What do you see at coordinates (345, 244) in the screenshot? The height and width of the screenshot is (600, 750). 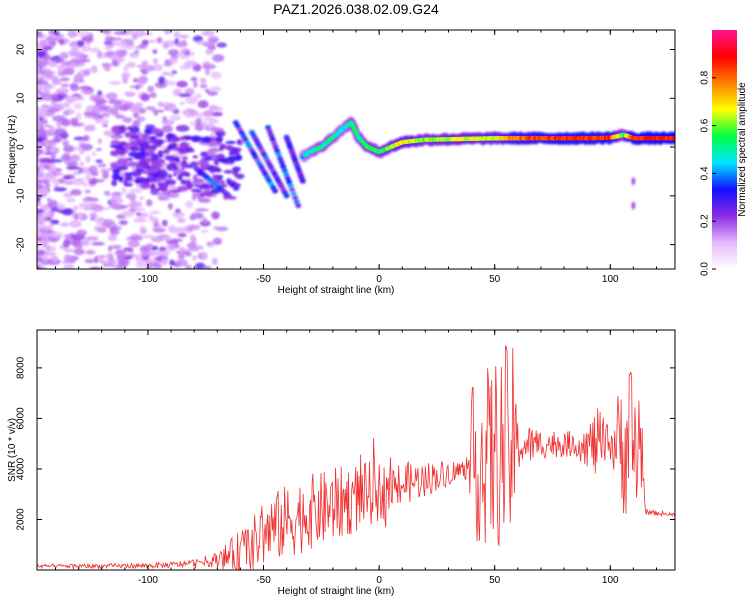 I see `freq-tick: -20` at bounding box center [345, 244].